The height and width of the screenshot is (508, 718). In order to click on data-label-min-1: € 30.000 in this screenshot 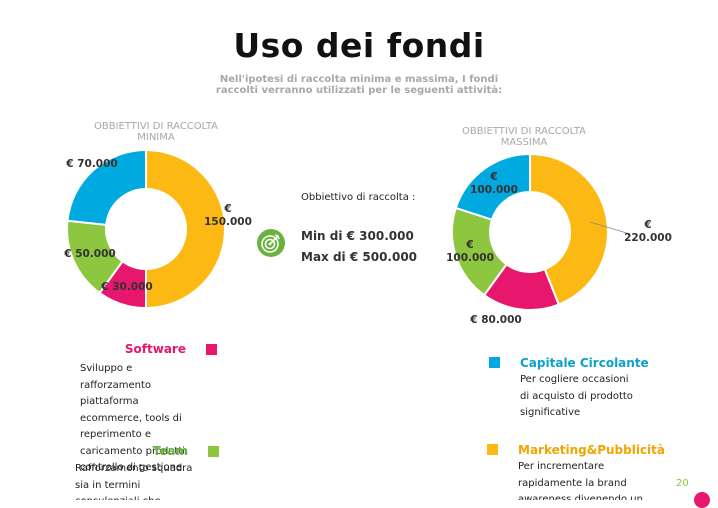, I will do `click(126, 287)`.